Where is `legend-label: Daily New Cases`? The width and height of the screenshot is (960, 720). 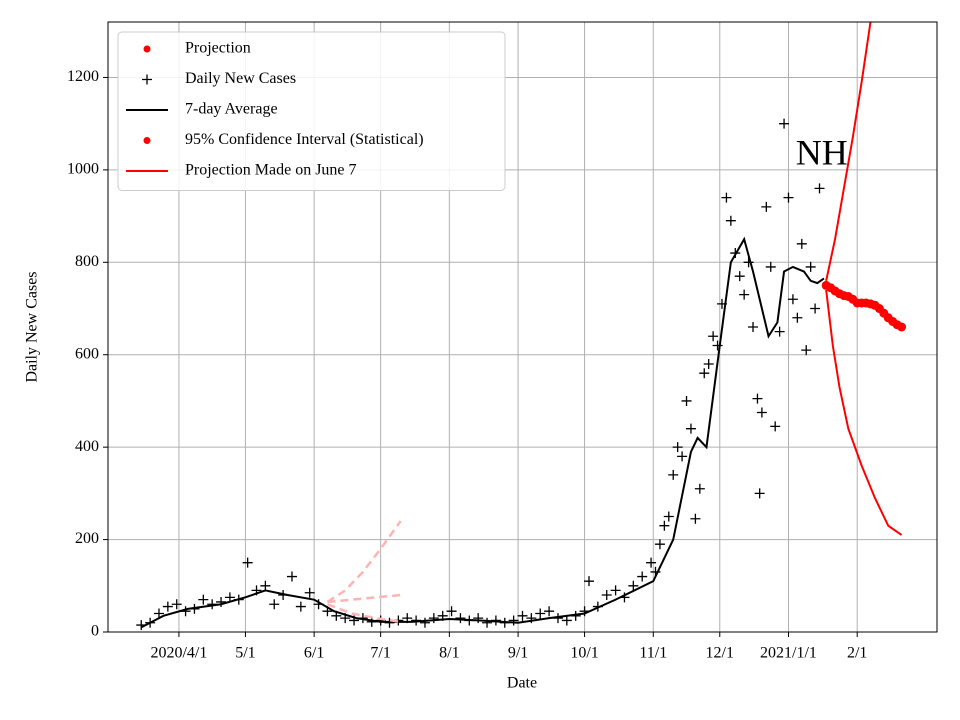 legend-label: Daily New Cases is located at coordinates (240, 78).